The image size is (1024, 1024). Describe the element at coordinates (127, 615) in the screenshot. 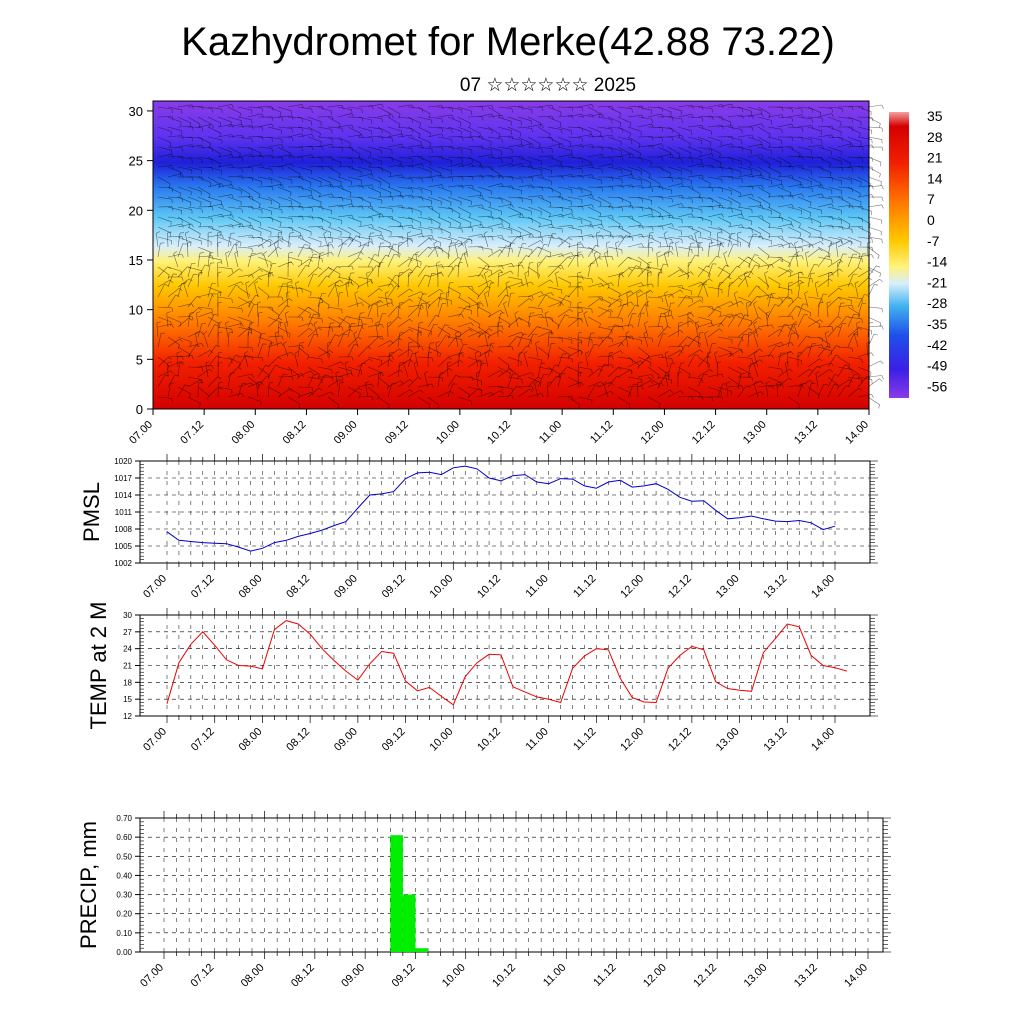

I see `y-tick-label: 30` at that location.